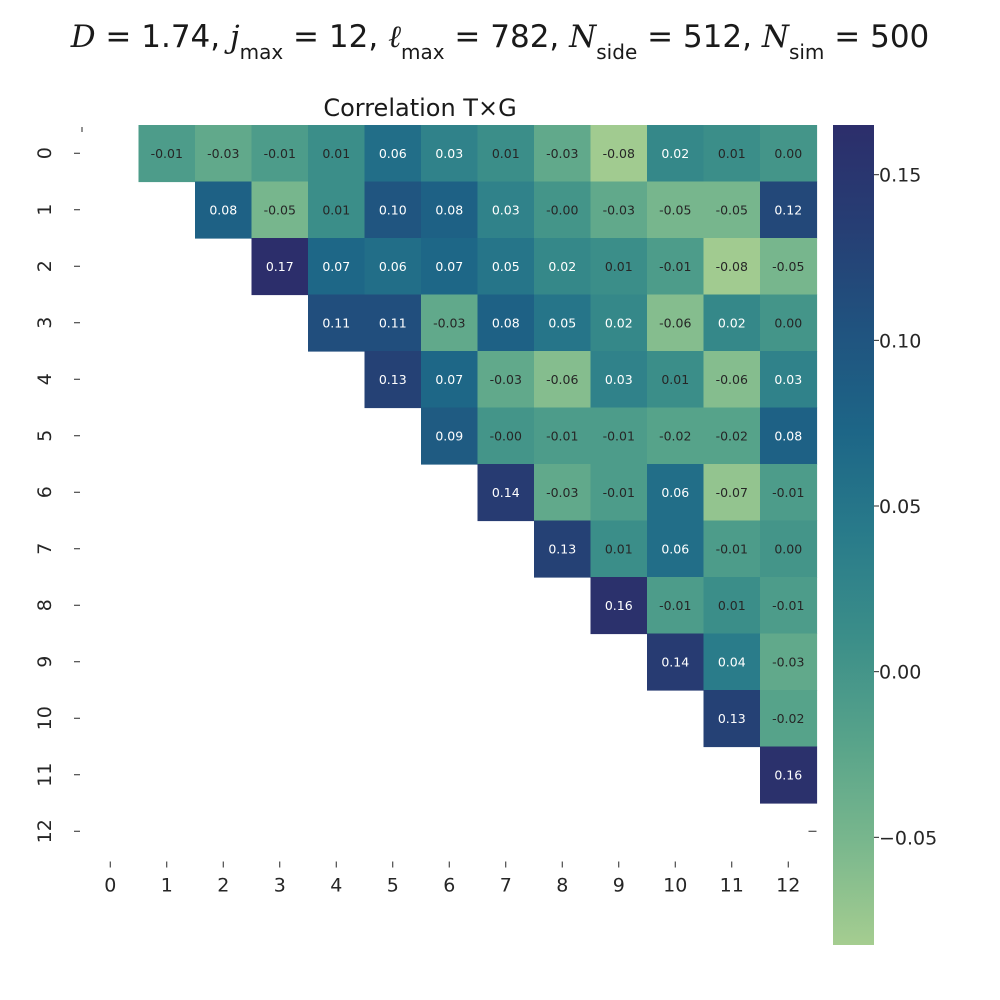  I want to click on cell-value-label: 0.11, so click(393, 322).